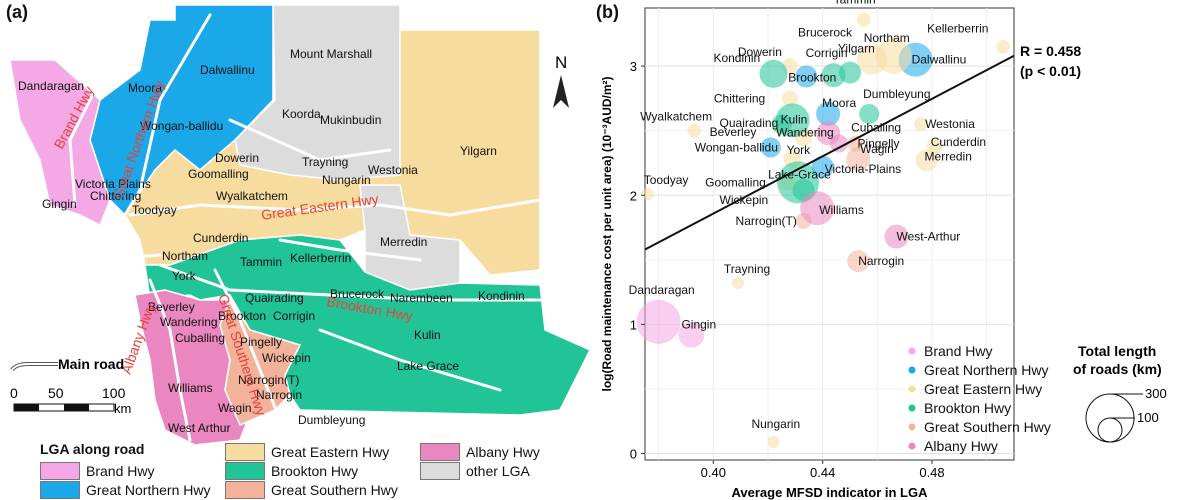 The height and width of the screenshot is (500, 1183). I want to click on lga-label: Moora, so click(145, 88).